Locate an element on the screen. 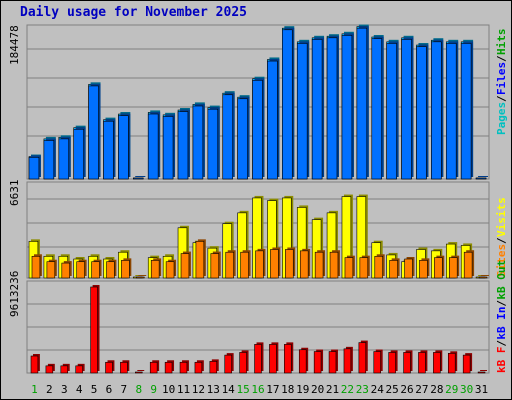 This screenshot has height=400, width=512. day-label-29: 29 is located at coordinates (451, 389).